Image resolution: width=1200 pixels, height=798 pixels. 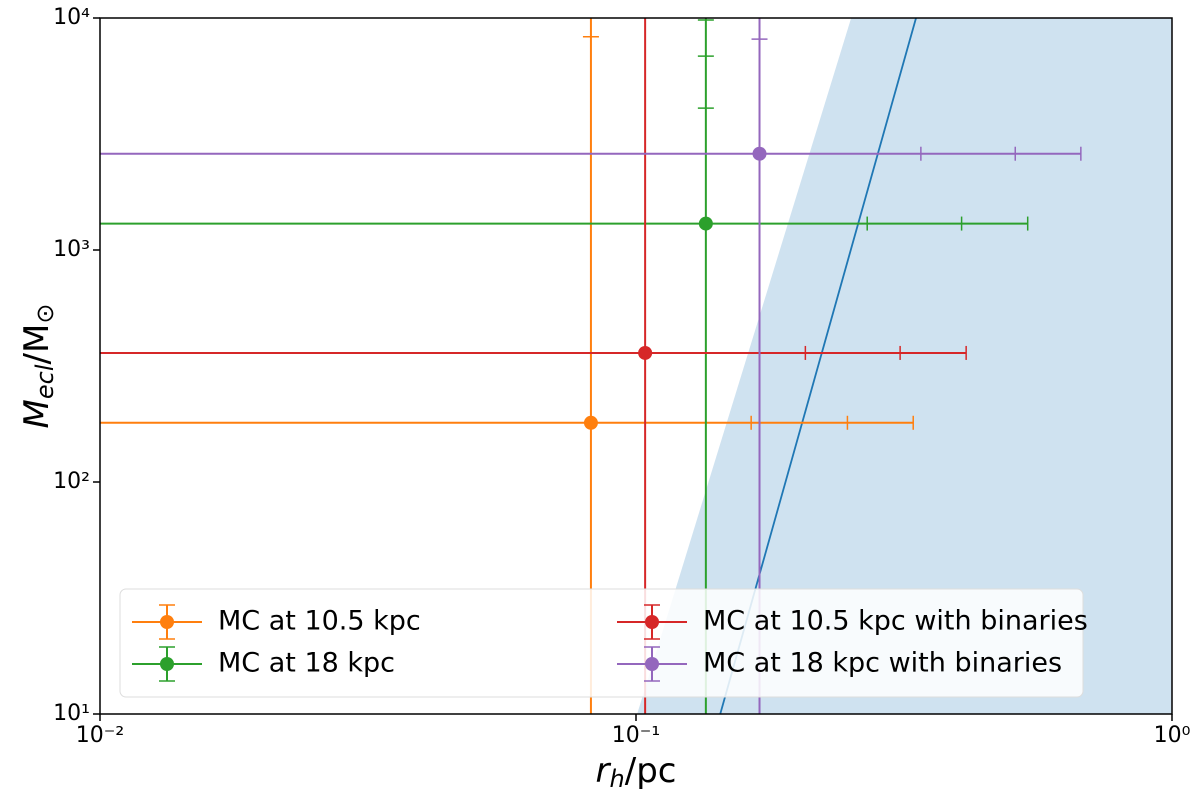 What do you see at coordinates (882, 663) in the screenshot?
I see `legend-label: MC at 18 kpc with binaries` at bounding box center [882, 663].